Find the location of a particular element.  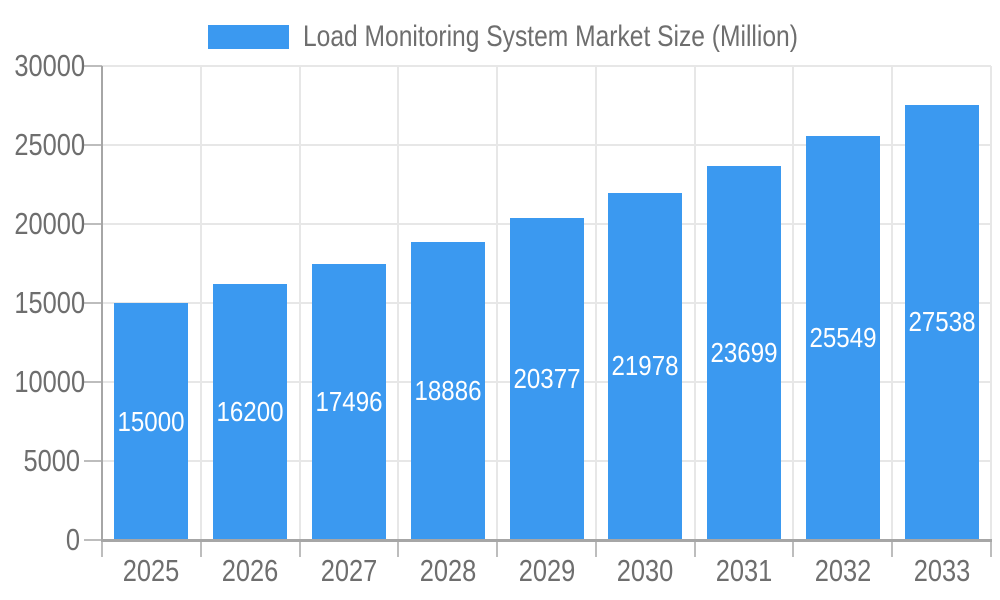

bar-2031 is located at coordinates (744, 353).